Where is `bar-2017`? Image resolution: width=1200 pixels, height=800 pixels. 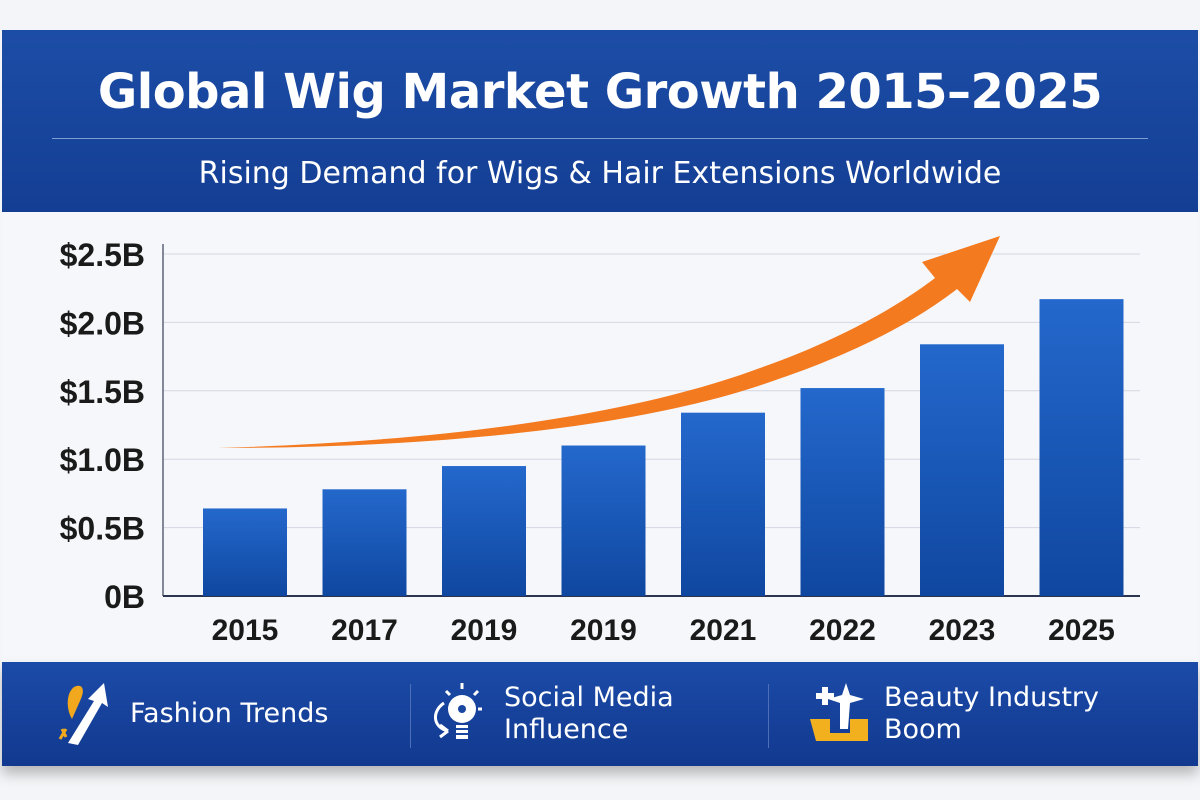 bar-2017 is located at coordinates (364, 542).